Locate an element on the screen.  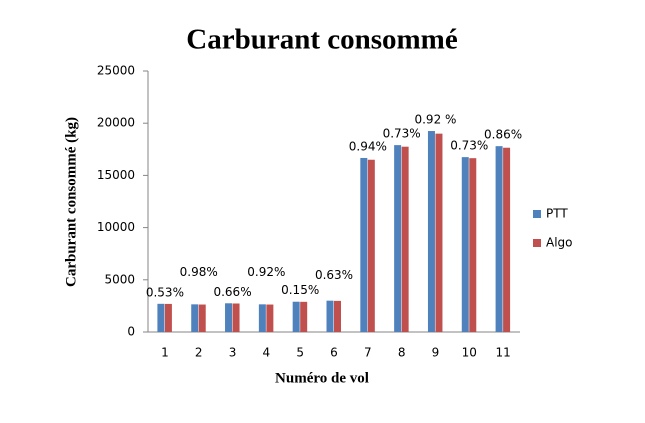
y-tick-label: 10000 is located at coordinates (116, 227).